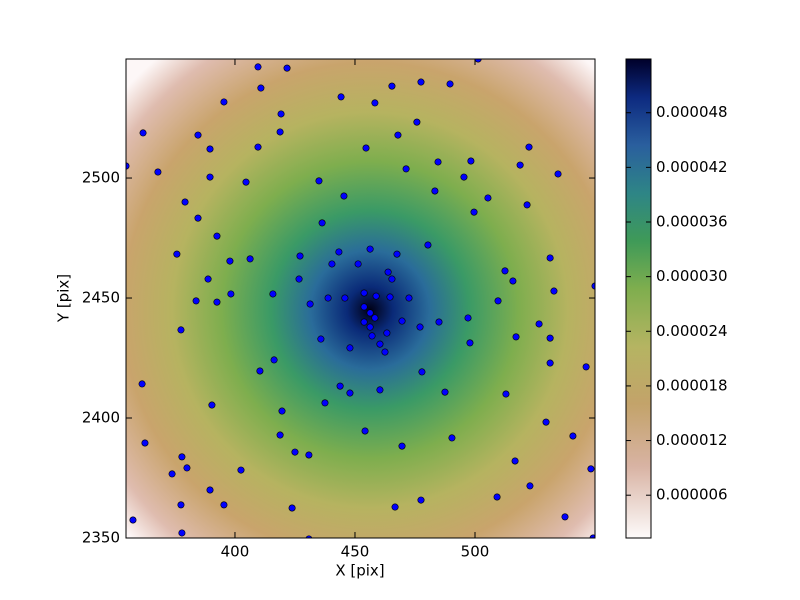 The width and height of the screenshot is (800, 600). I want to click on y-tick-label: 2350, so click(101, 538).